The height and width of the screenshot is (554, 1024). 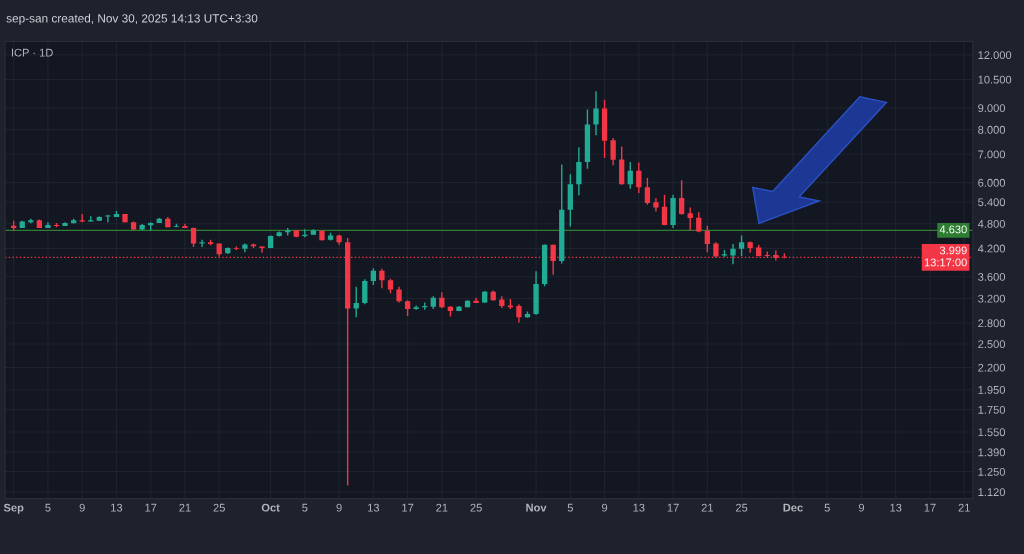 What do you see at coordinates (992, 367) in the screenshot?
I see `y-tick-label: 2.200` at bounding box center [992, 367].